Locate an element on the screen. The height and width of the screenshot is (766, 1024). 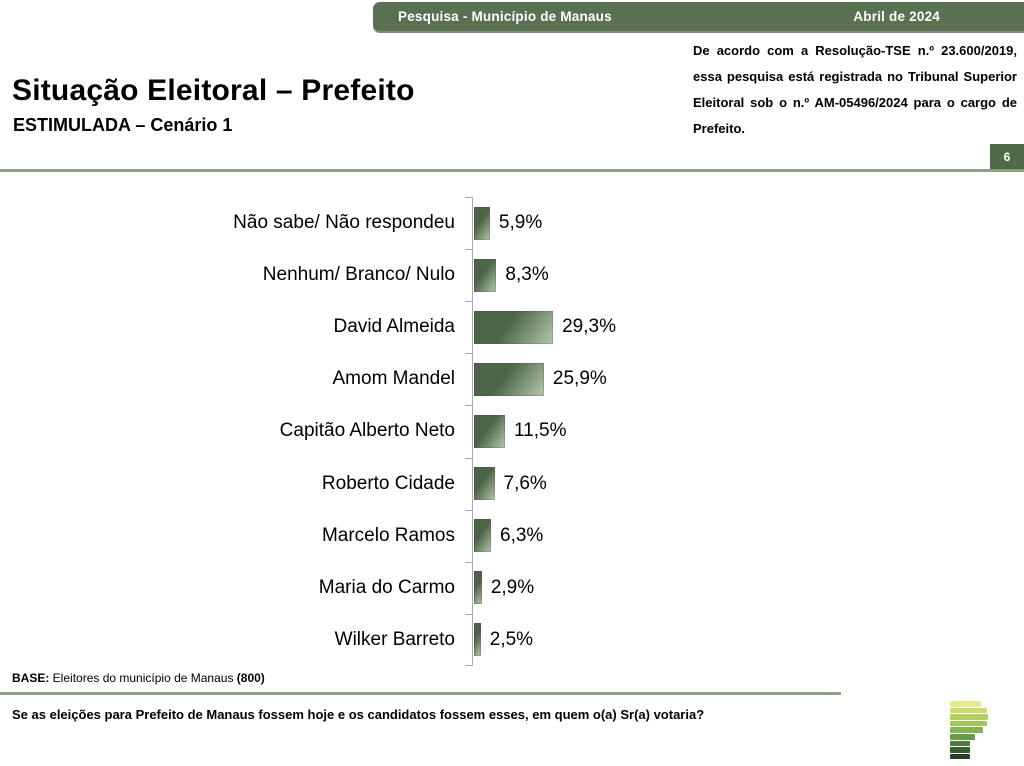
value-label: 5,9% is located at coordinates (520, 223).